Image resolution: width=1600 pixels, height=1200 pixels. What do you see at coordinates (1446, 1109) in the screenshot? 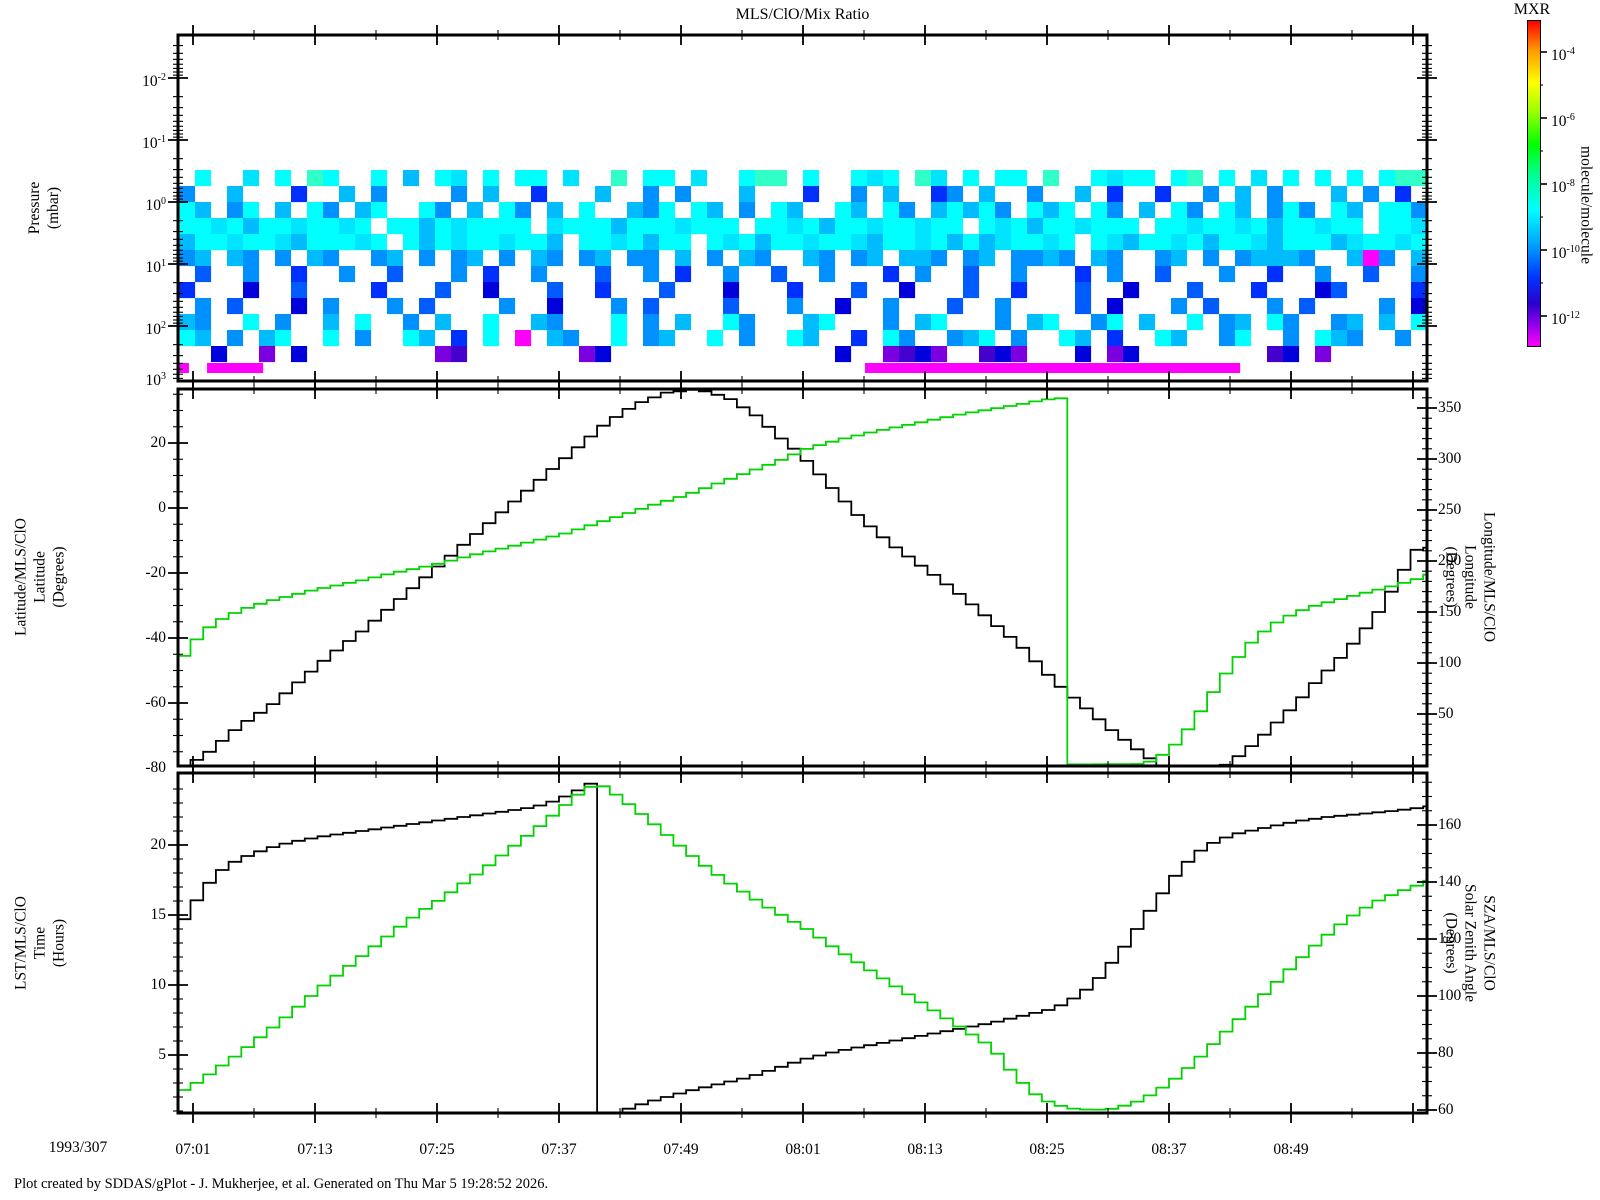
I see `sza-tick-label: 60` at bounding box center [1446, 1109].